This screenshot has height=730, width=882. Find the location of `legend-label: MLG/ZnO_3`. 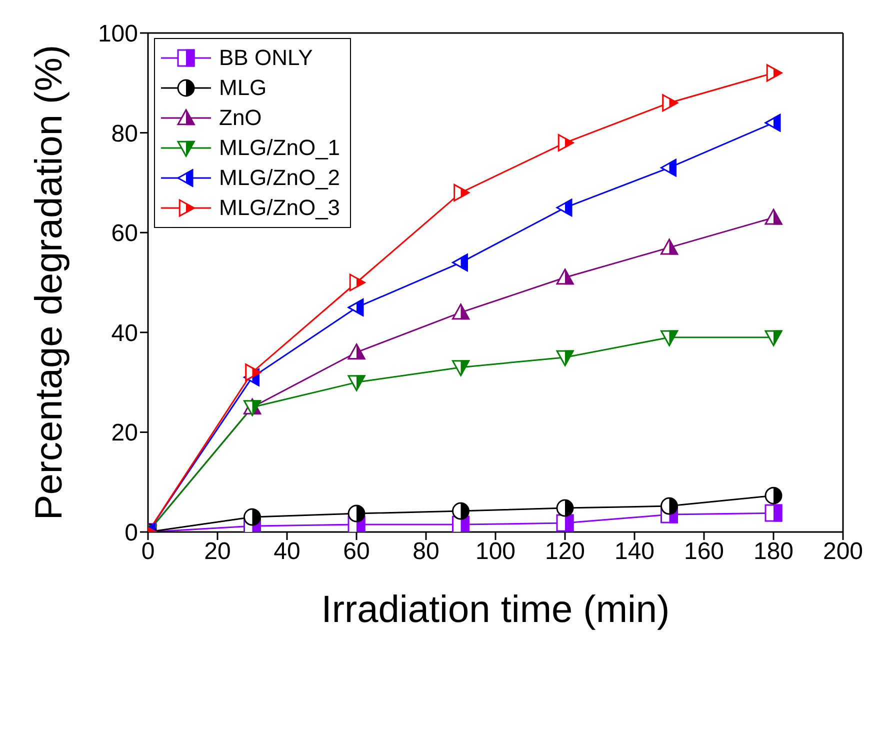

legend-label: MLG/ZnO_3 is located at coordinates (279, 208).